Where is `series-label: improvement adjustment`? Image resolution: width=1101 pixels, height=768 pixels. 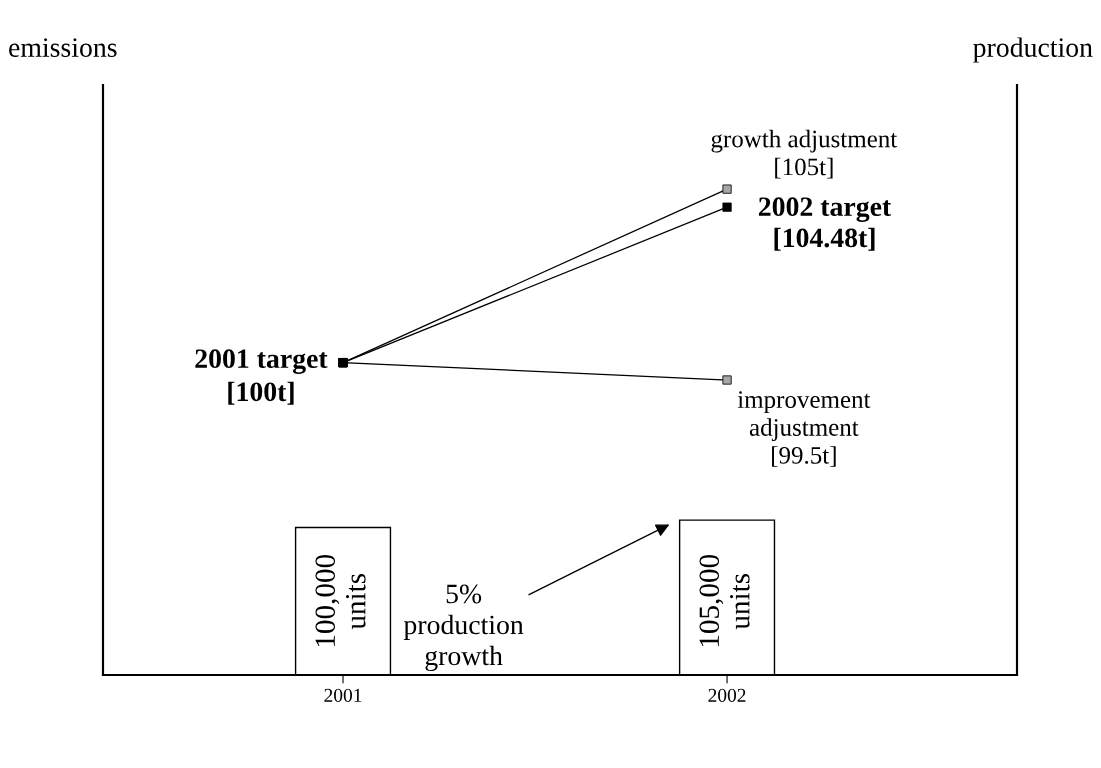 series-label: improvement adjustment is located at coordinates (804, 416).